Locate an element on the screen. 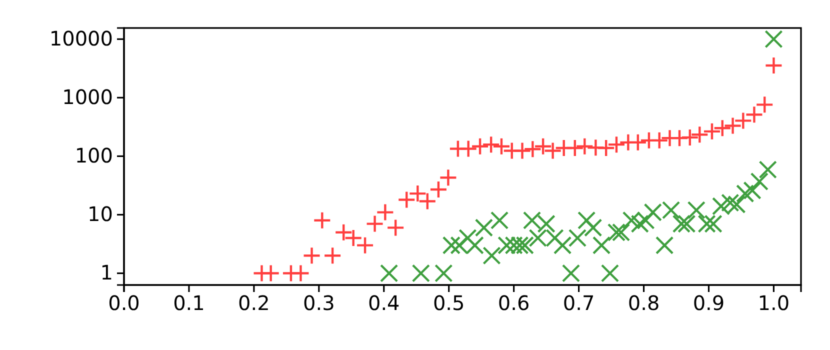 The image size is (830, 350). x-tick-label: 0.9 is located at coordinates (708, 303).